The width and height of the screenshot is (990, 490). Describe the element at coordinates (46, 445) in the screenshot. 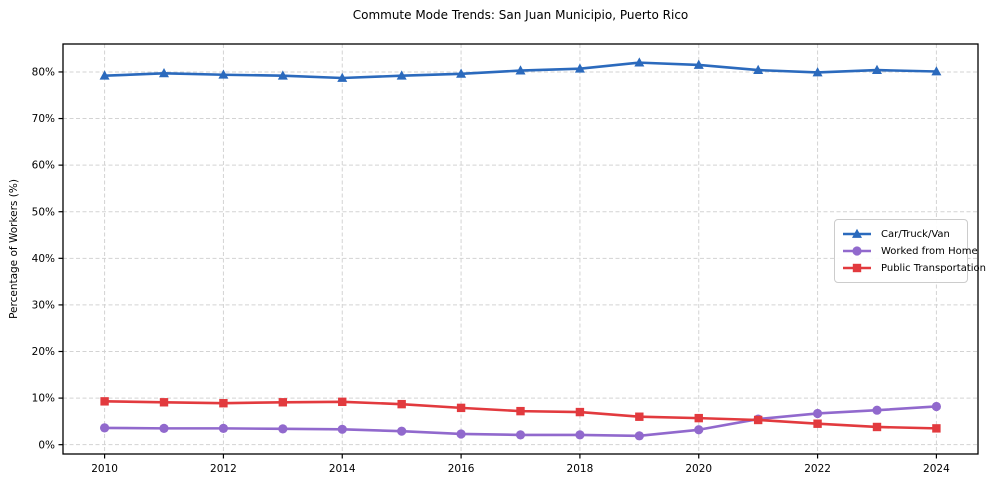

I see `y-tick-label: 0%` at that location.